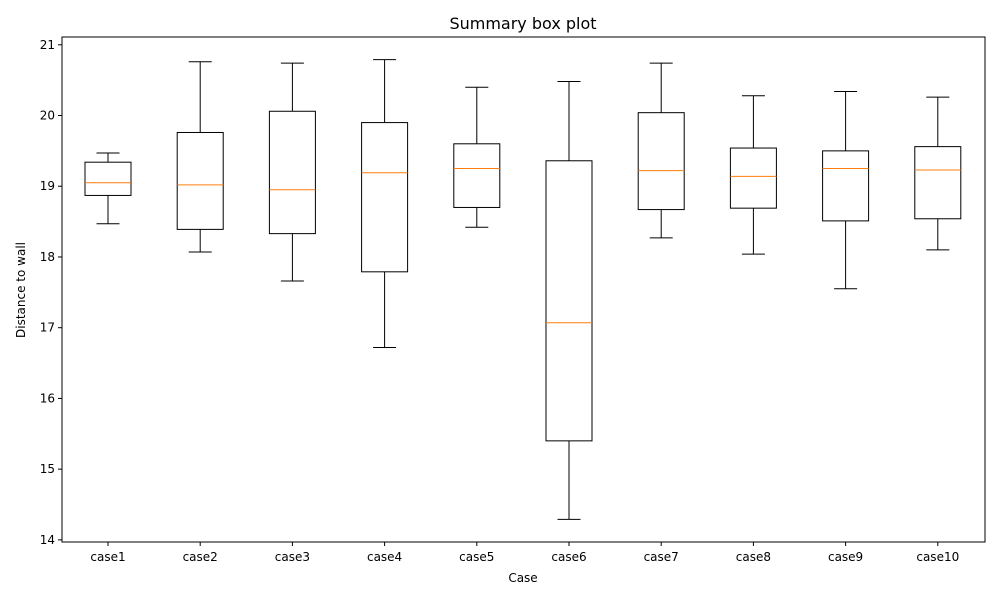  I want to click on y-tick-label: 19, so click(47, 186).